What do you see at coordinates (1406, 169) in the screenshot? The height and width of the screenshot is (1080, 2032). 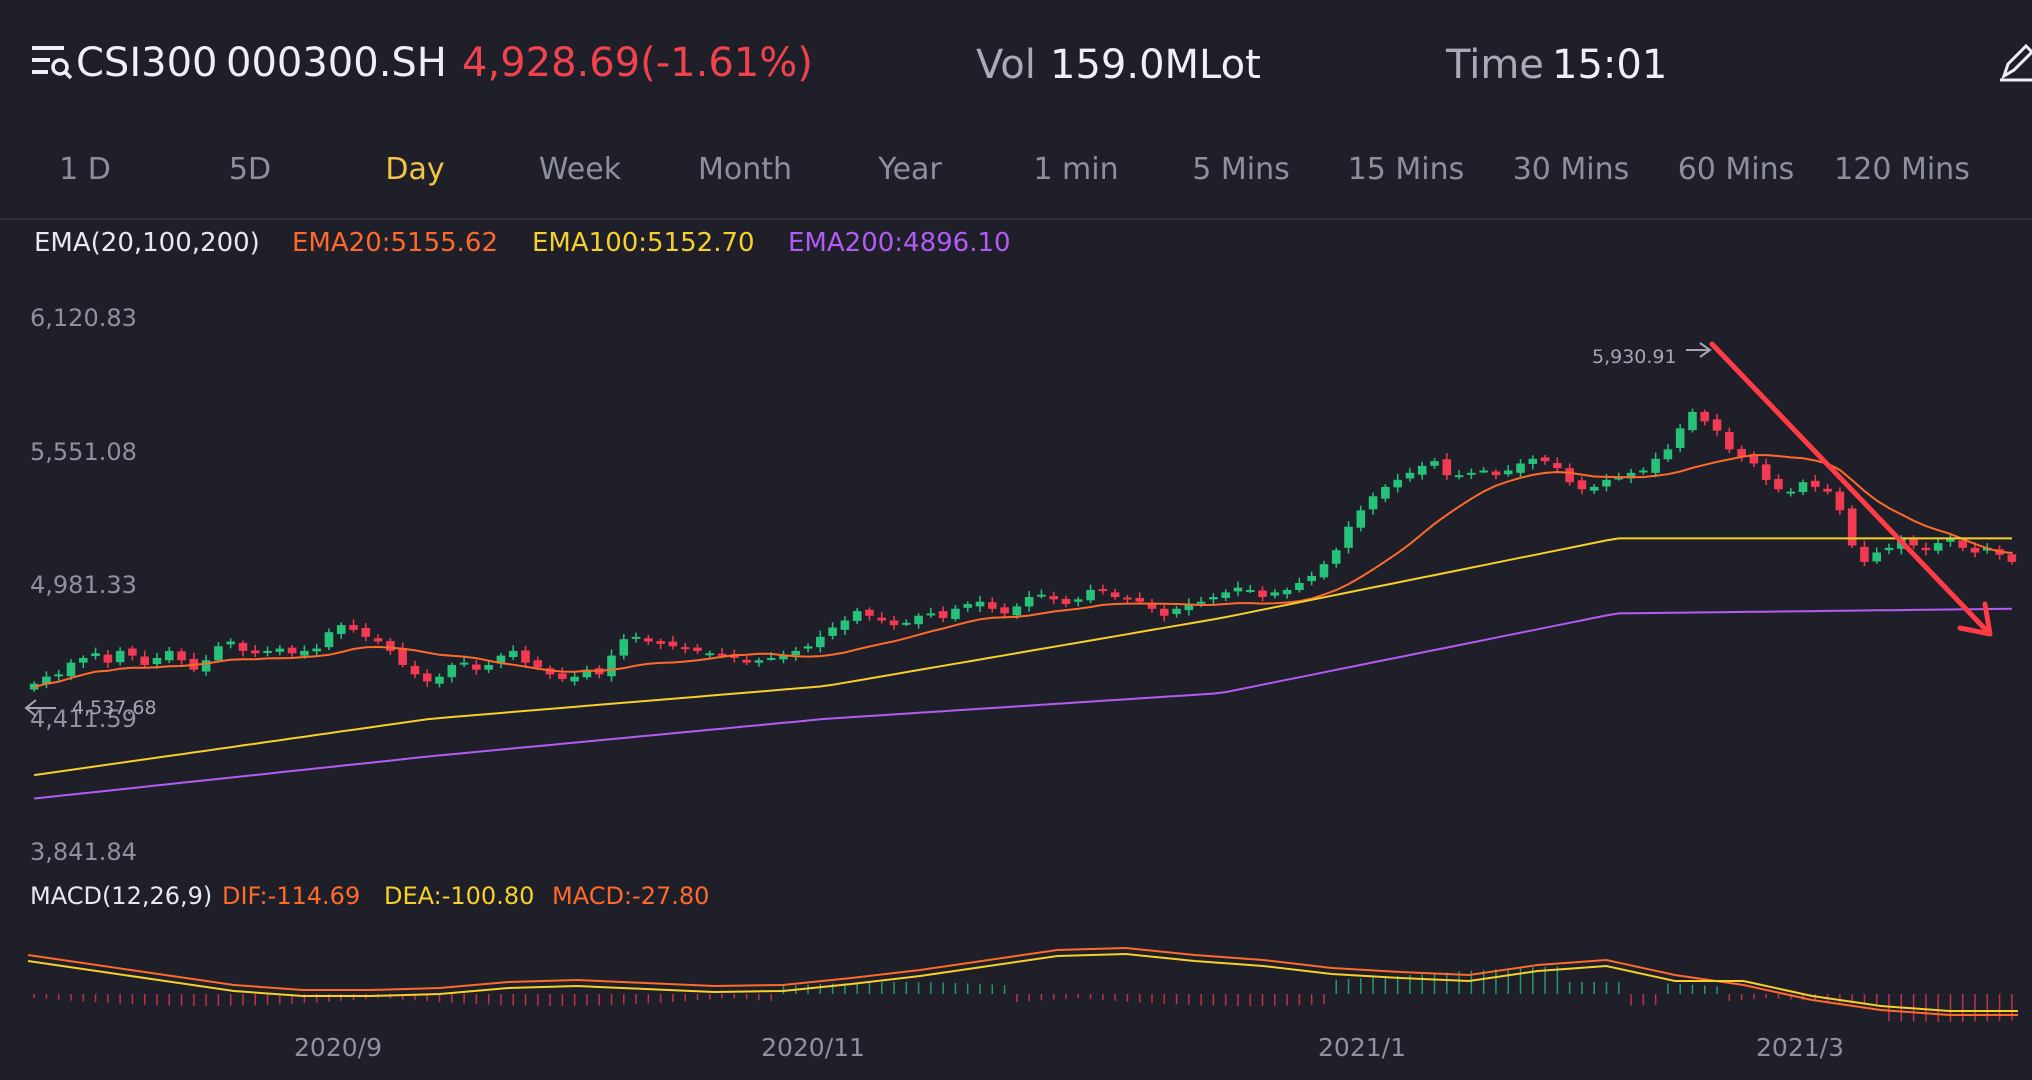 I see `tab-15-mins: 15 Mins` at bounding box center [1406, 169].